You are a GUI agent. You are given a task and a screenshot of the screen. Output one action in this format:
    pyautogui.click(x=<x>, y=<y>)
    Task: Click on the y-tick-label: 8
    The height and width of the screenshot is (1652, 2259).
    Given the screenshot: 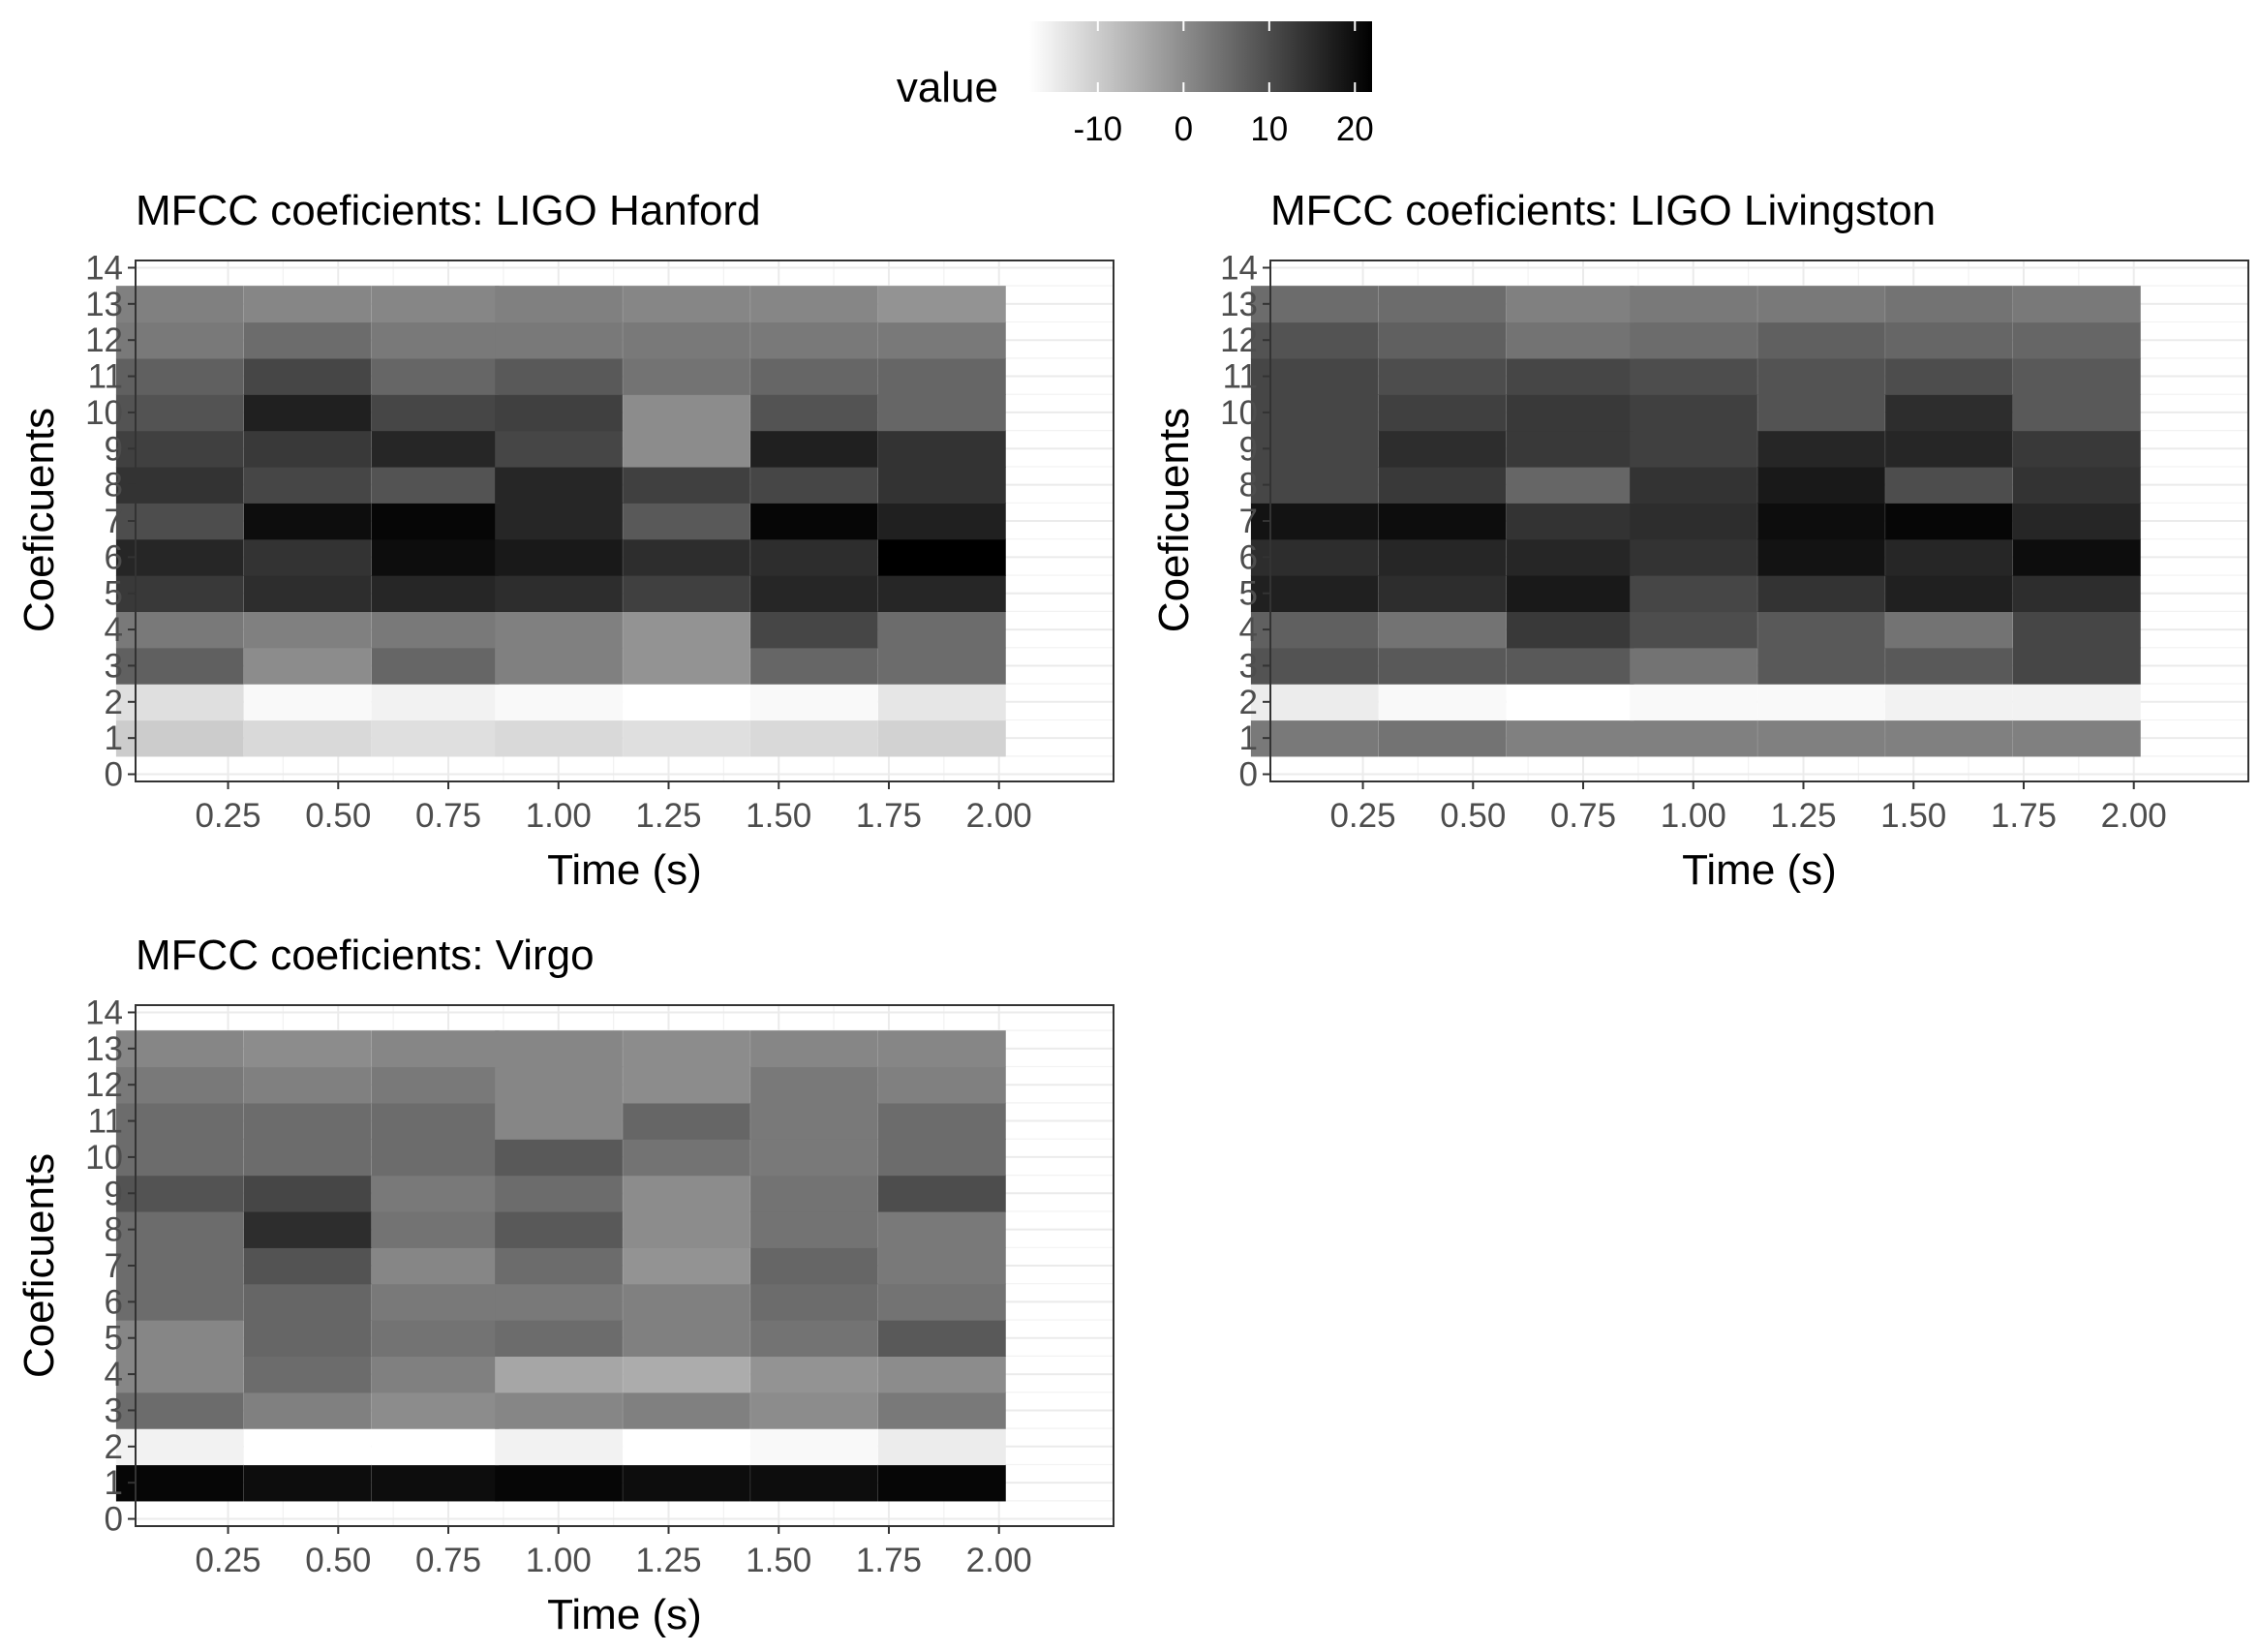 What is the action you would take?
    pyautogui.click(x=1248, y=486)
    